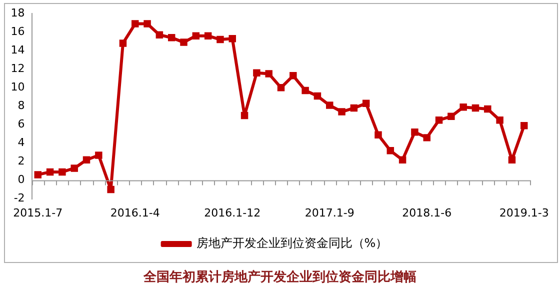  What do you see at coordinates (21, 105) in the screenshot?
I see `y-tick-label: 8` at bounding box center [21, 105].